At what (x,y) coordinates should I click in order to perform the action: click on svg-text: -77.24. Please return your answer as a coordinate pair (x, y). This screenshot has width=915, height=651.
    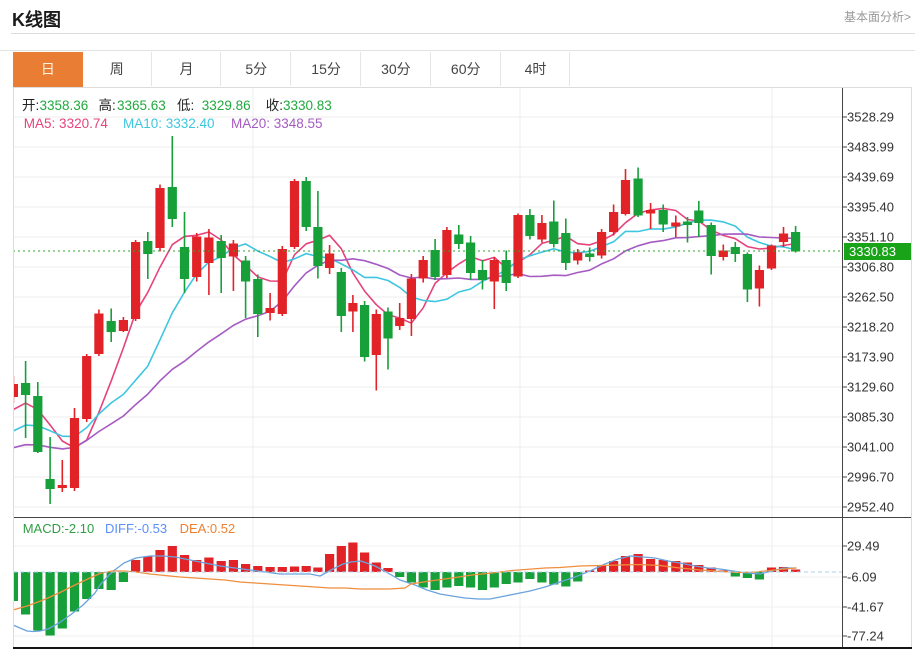
    Looking at the image, I should click on (865, 636).